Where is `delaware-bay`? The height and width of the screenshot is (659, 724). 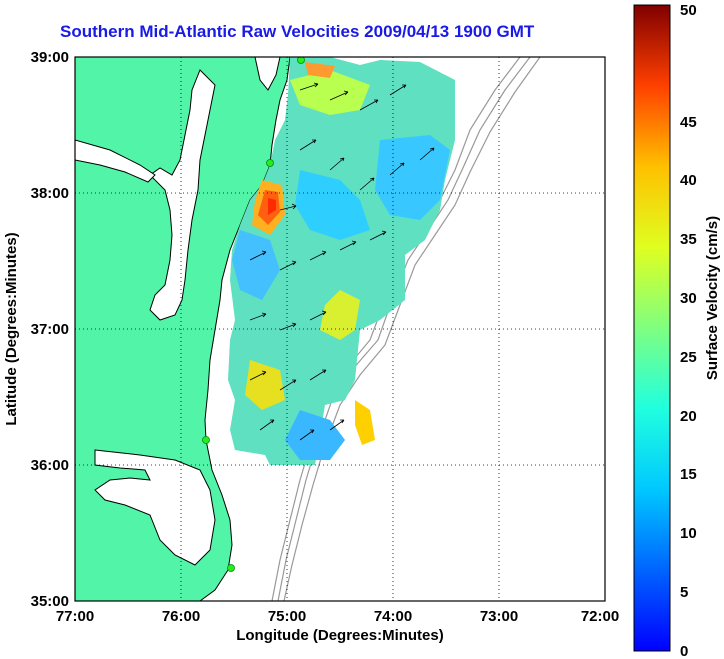
delaware-bay is located at coordinates (267, 74).